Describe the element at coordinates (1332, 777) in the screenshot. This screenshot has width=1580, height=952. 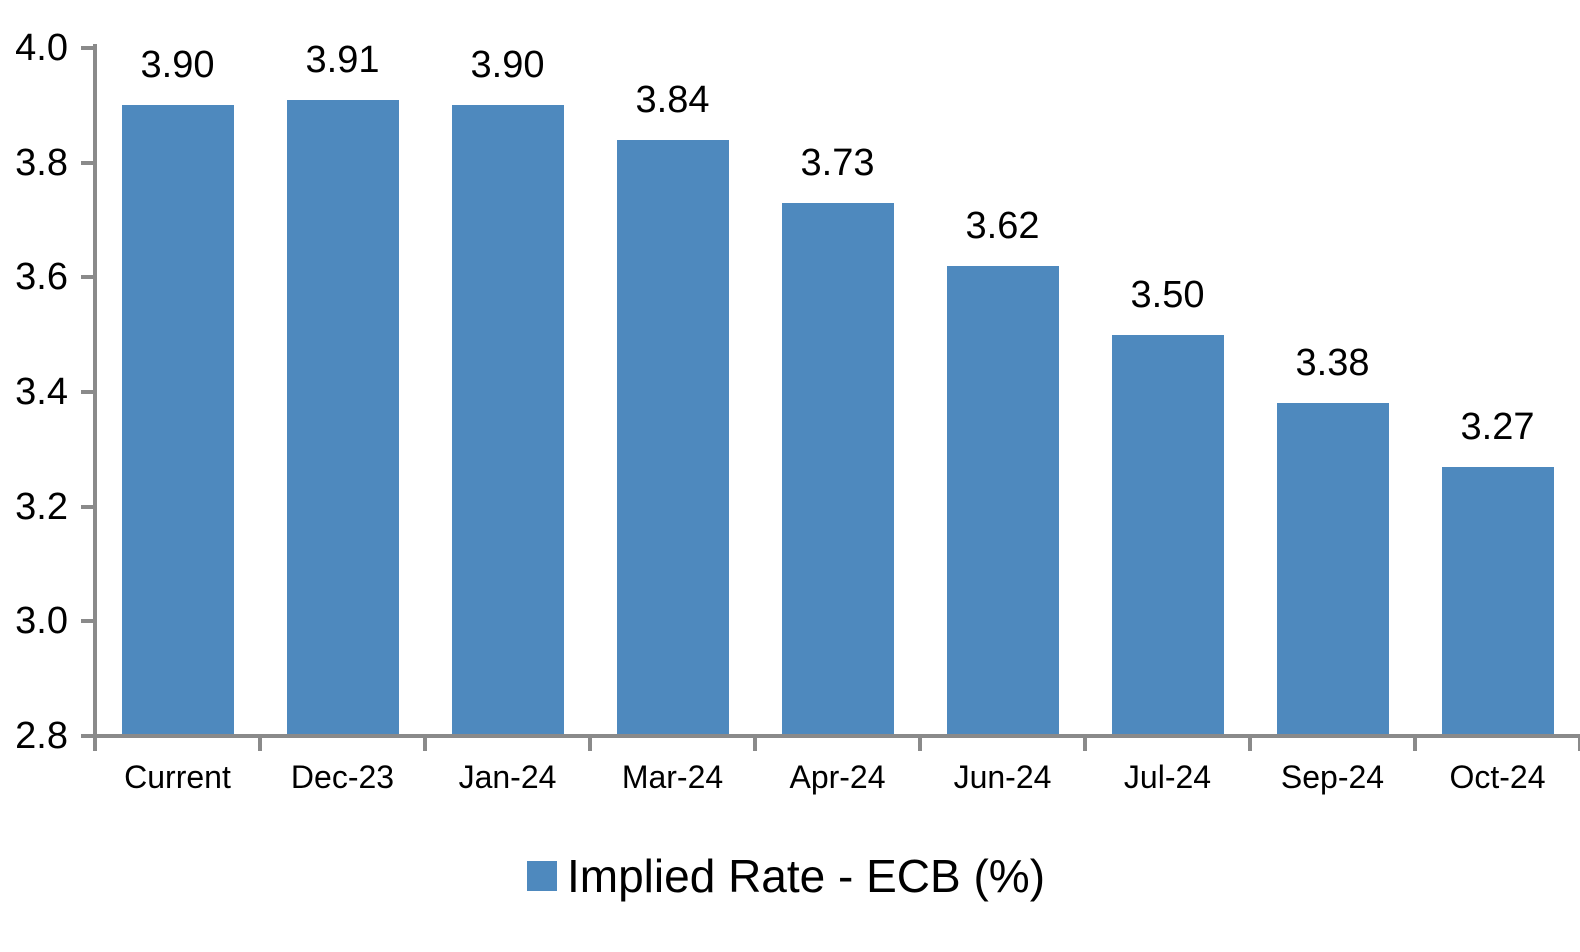
I see `x-category-label: Sep-24` at that location.